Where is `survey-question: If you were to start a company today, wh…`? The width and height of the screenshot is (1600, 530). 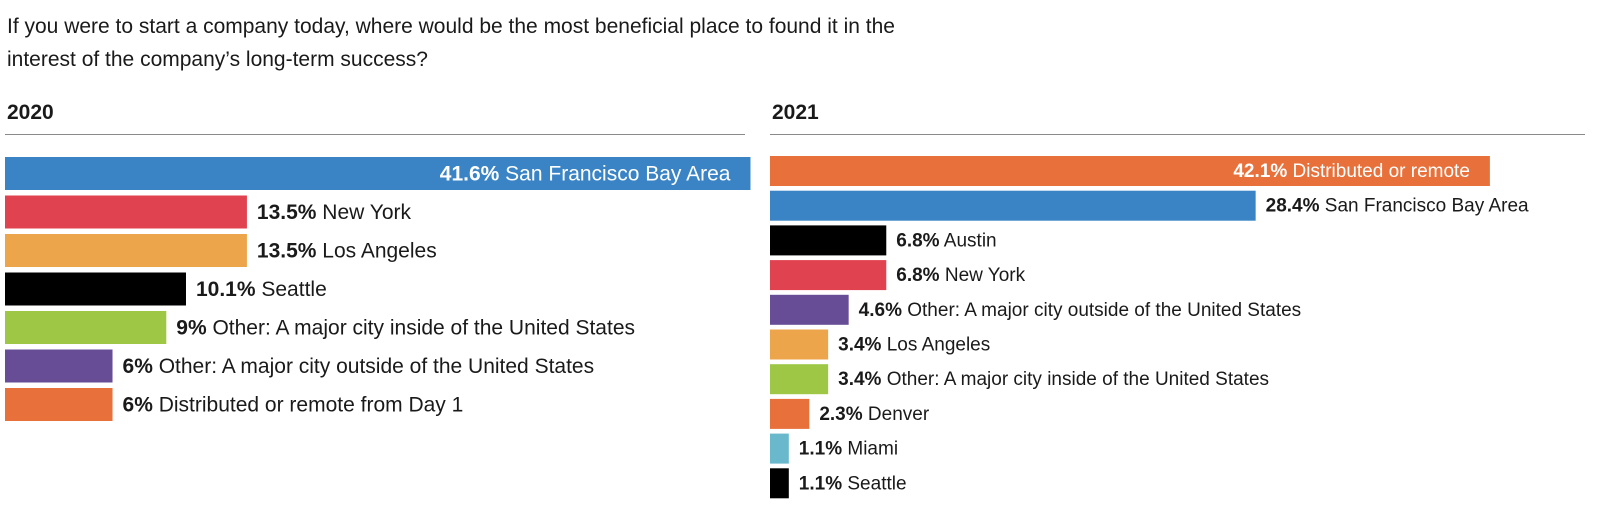
survey-question: If you were to start a company today, wh… is located at coordinates (451, 43).